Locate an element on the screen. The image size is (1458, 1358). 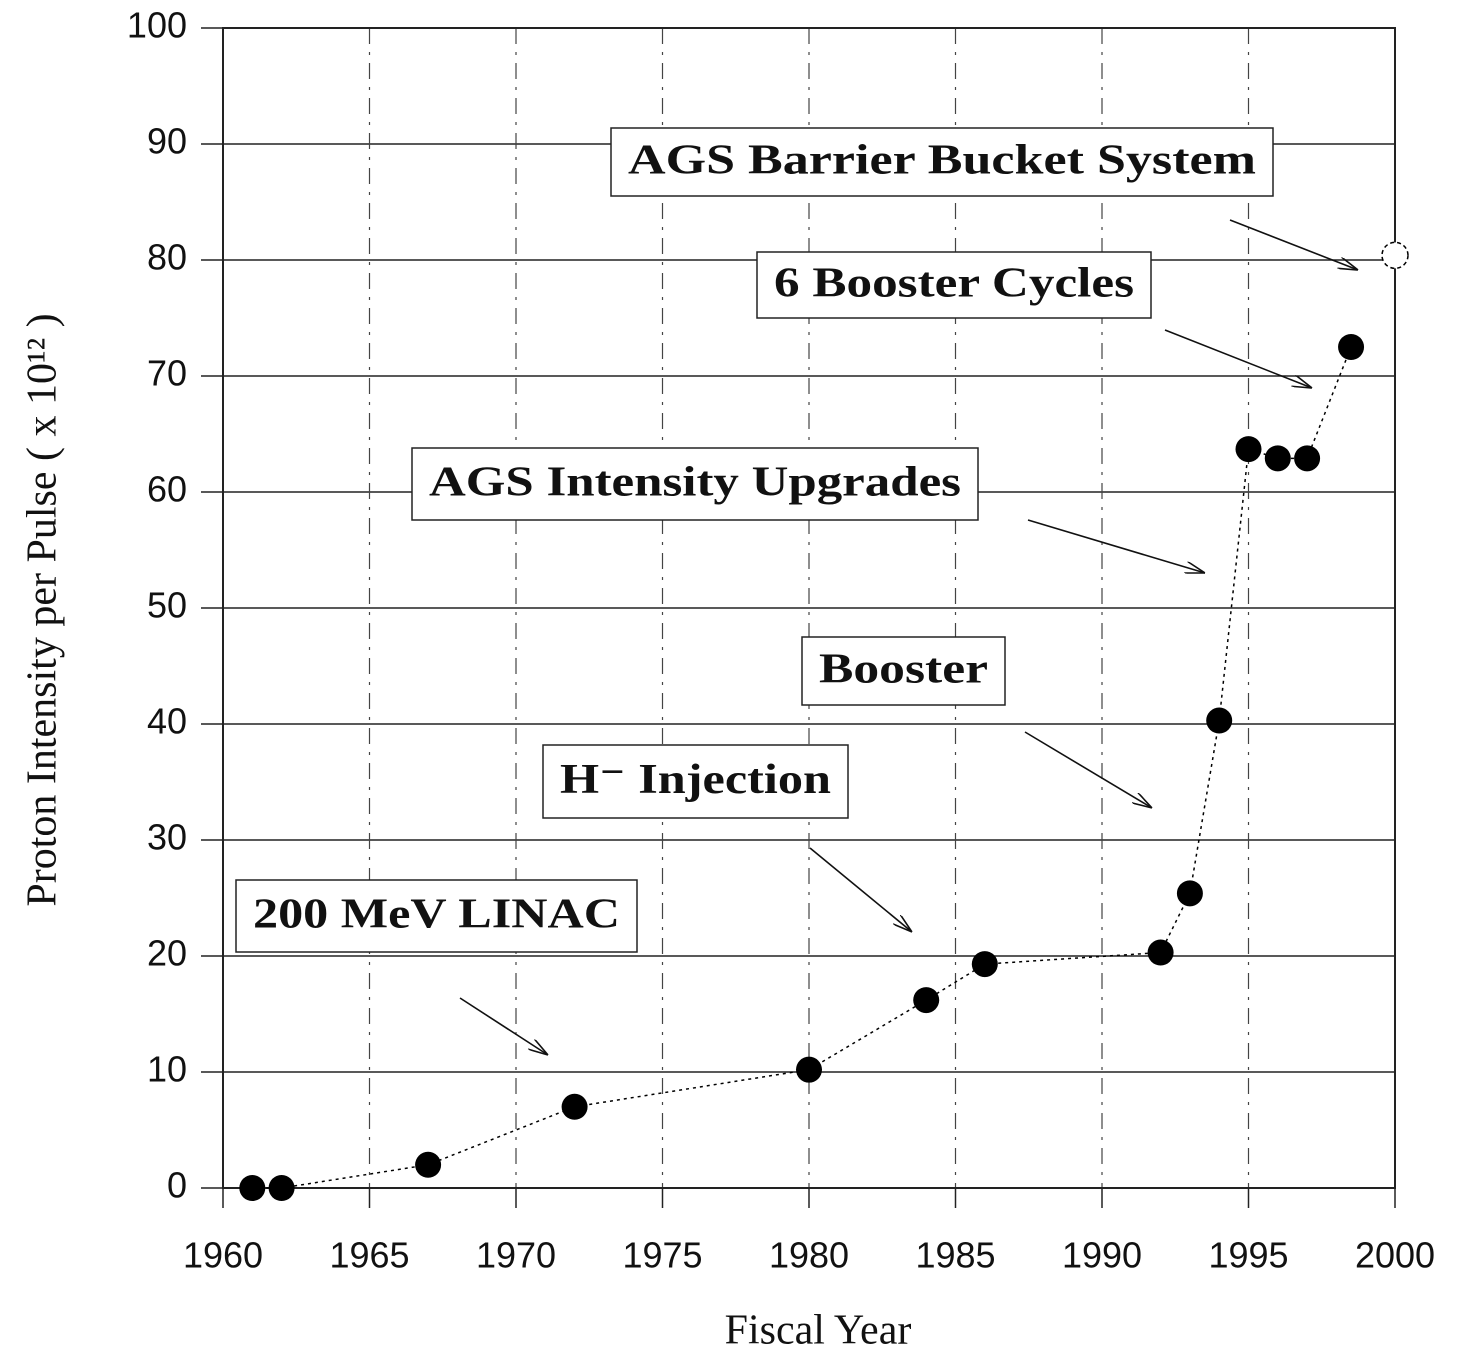
annotation-label: H⁻ Injection is located at coordinates (695, 780).